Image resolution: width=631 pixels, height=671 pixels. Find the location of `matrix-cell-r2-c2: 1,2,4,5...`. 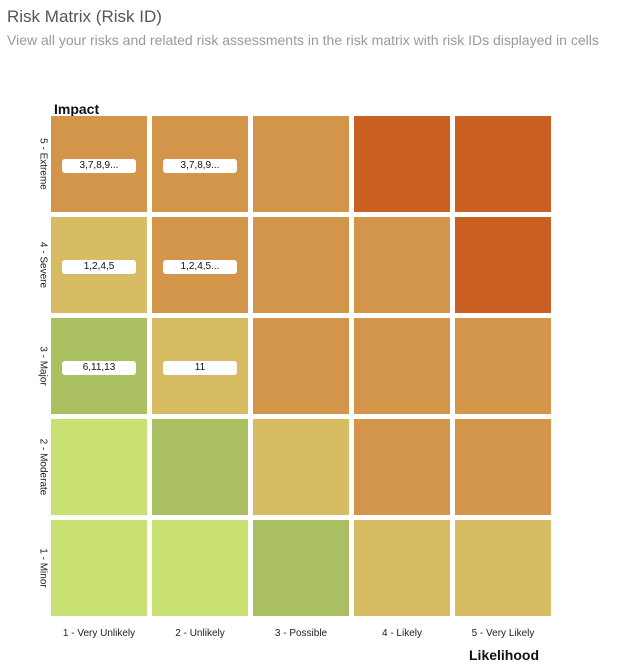

matrix-cell-r2-c2: 1,2,4,5... is located at coordinates (200, 265).